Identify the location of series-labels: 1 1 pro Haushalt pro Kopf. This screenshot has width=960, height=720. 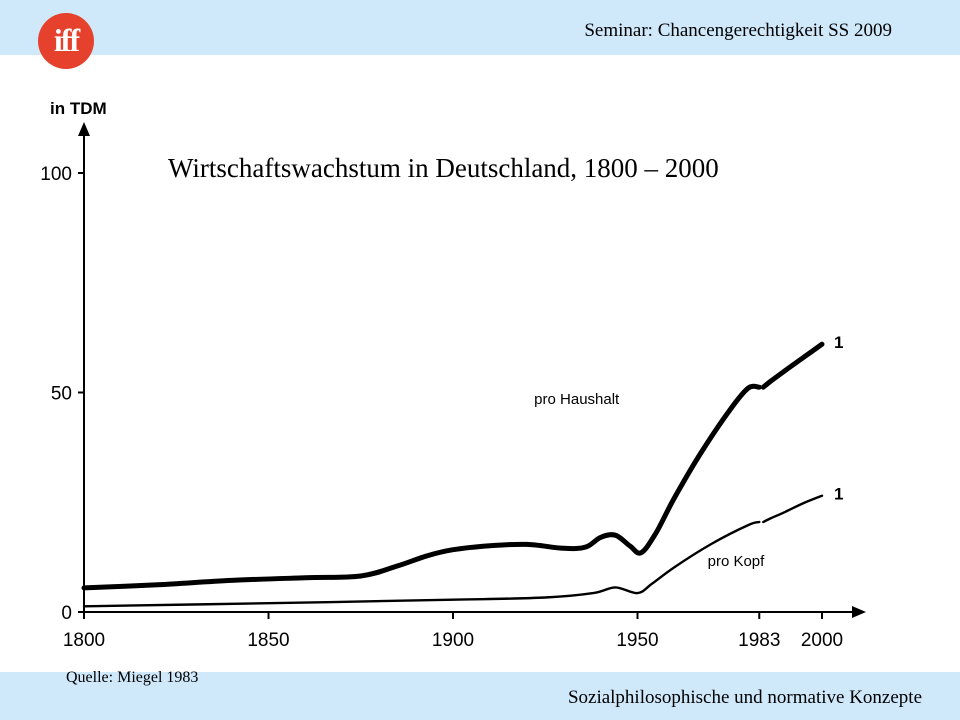
(688, 451).